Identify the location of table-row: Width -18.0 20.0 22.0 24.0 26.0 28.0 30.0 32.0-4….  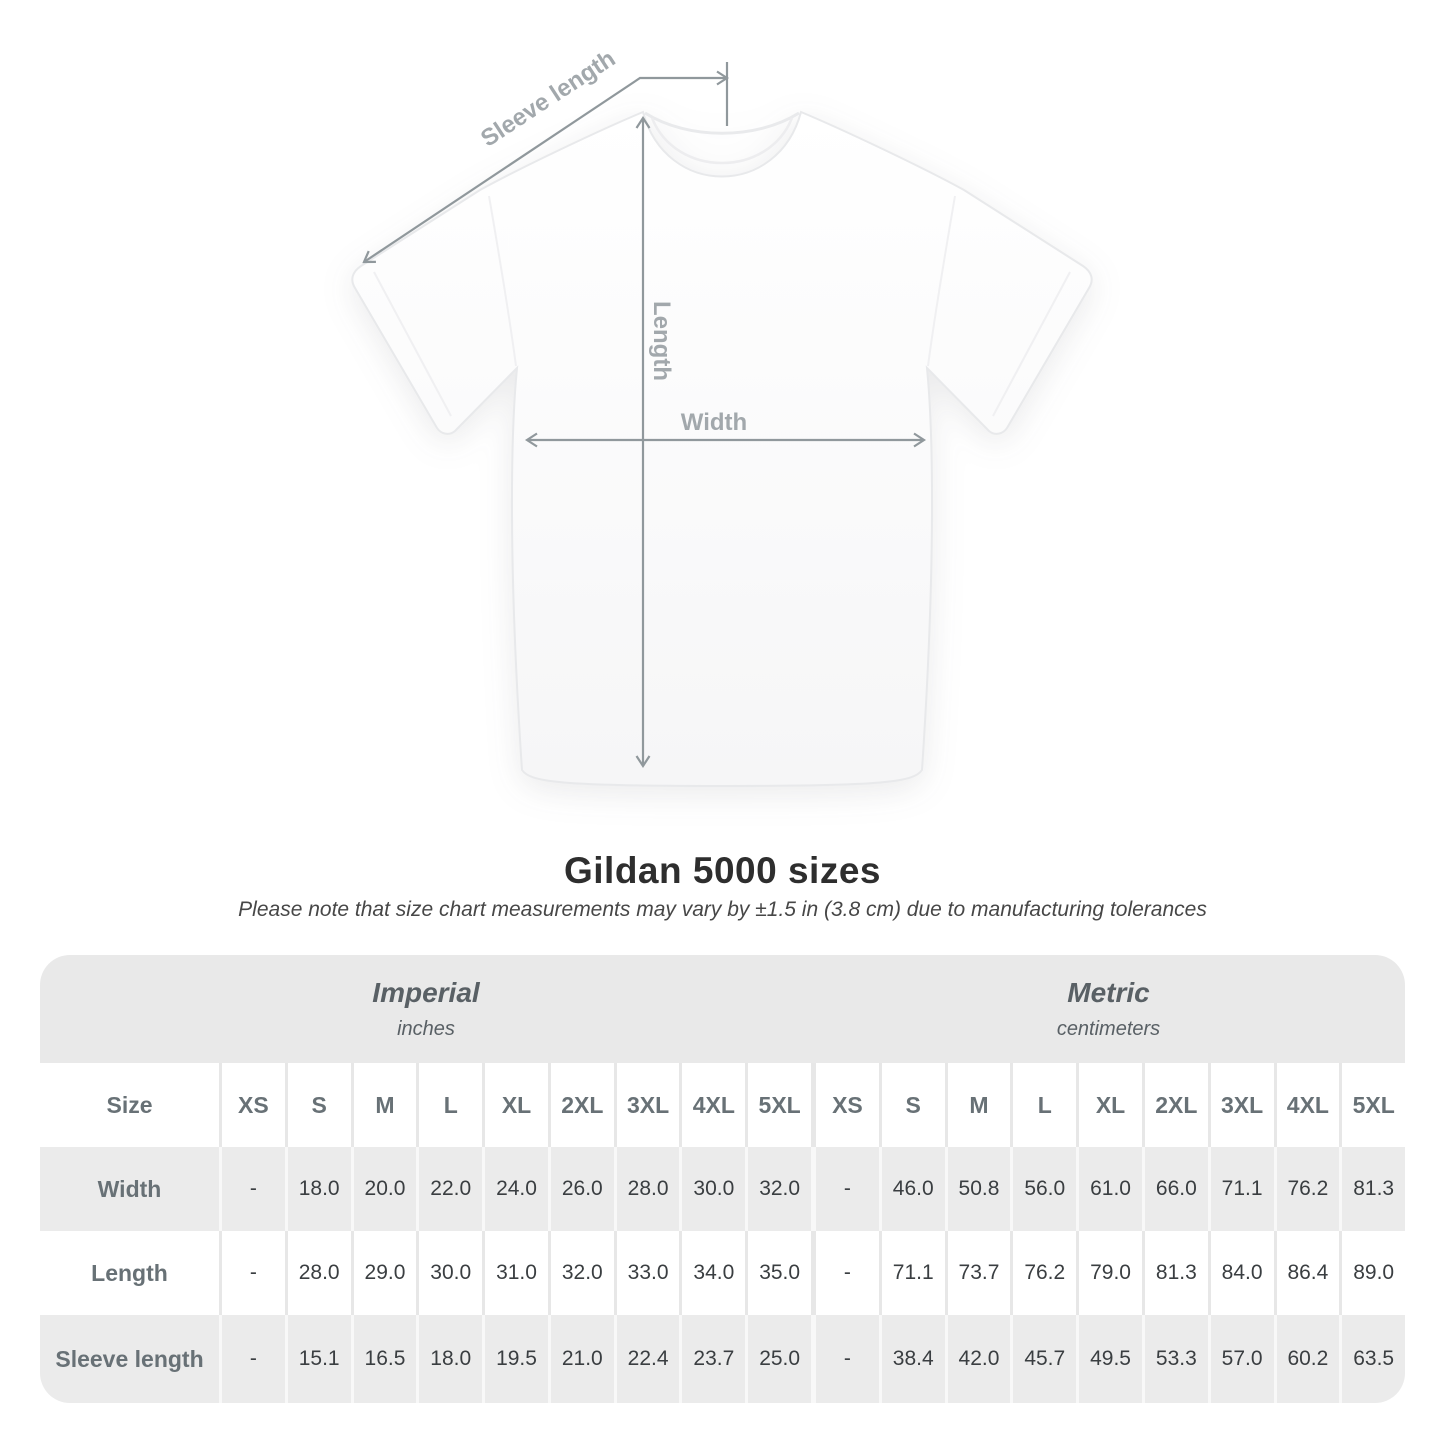
(722, 1189).